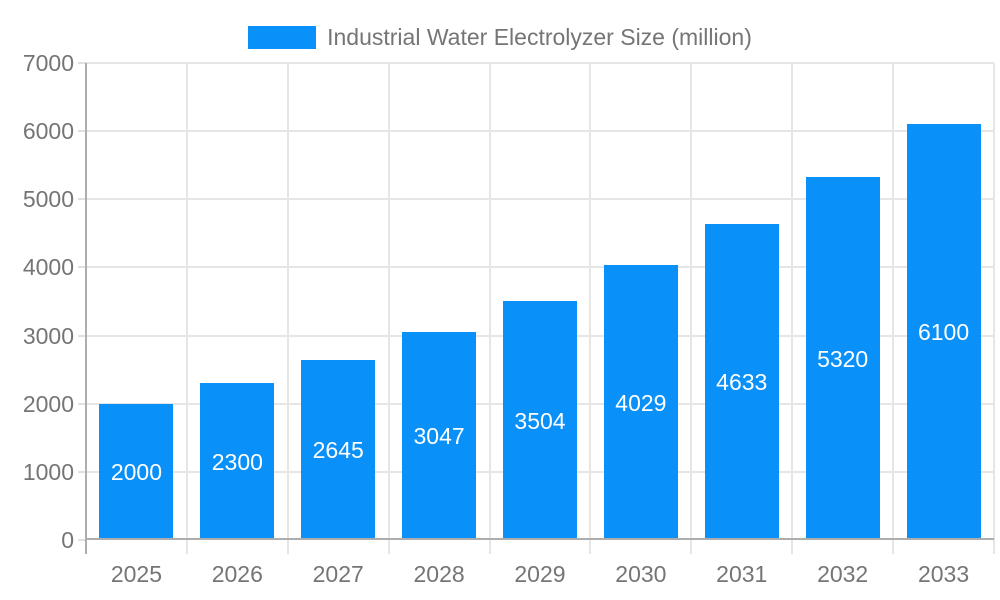 This screenshot has width=1000, height=600. What do you see at coordinates (843, 574) in the screenshot?
I see `x-axis-tick-label-2032: 2032` at bounding box center [843, 574].